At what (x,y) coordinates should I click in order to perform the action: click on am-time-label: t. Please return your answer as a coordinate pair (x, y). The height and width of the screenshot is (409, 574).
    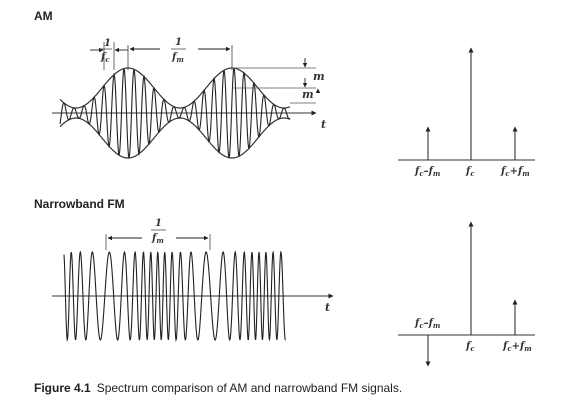
    Looking at the image, I should click on (323, 124).